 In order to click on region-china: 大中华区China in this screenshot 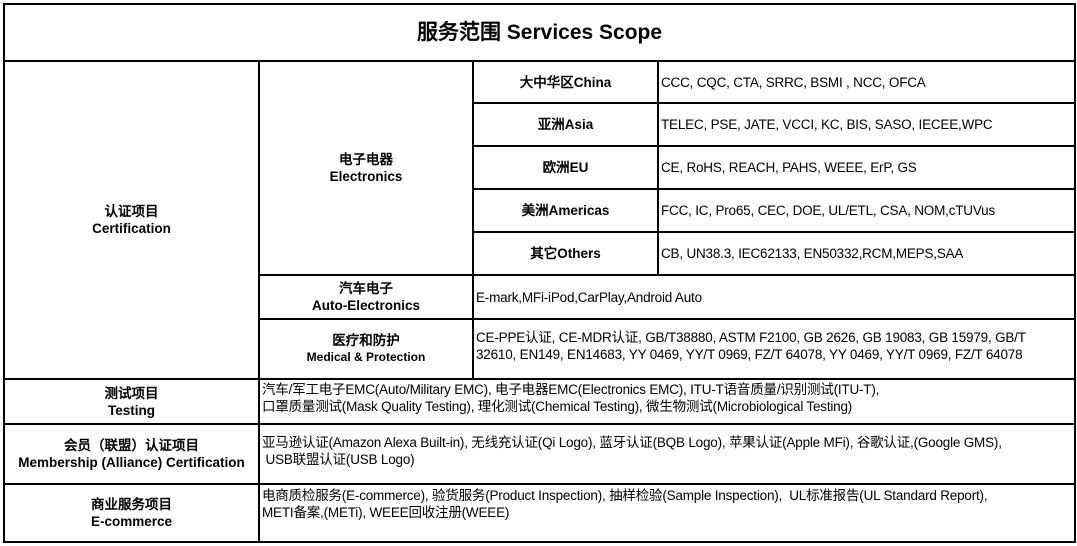, I will do `click(565, 82)`.